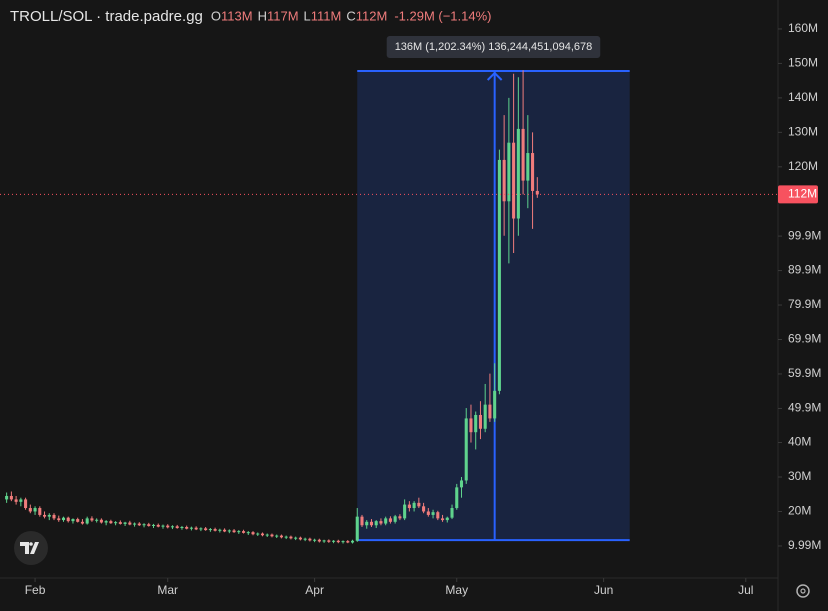 The height and width of the screenshot is (611, 828). I want to click on tradingview-logo, so click(31, 548).